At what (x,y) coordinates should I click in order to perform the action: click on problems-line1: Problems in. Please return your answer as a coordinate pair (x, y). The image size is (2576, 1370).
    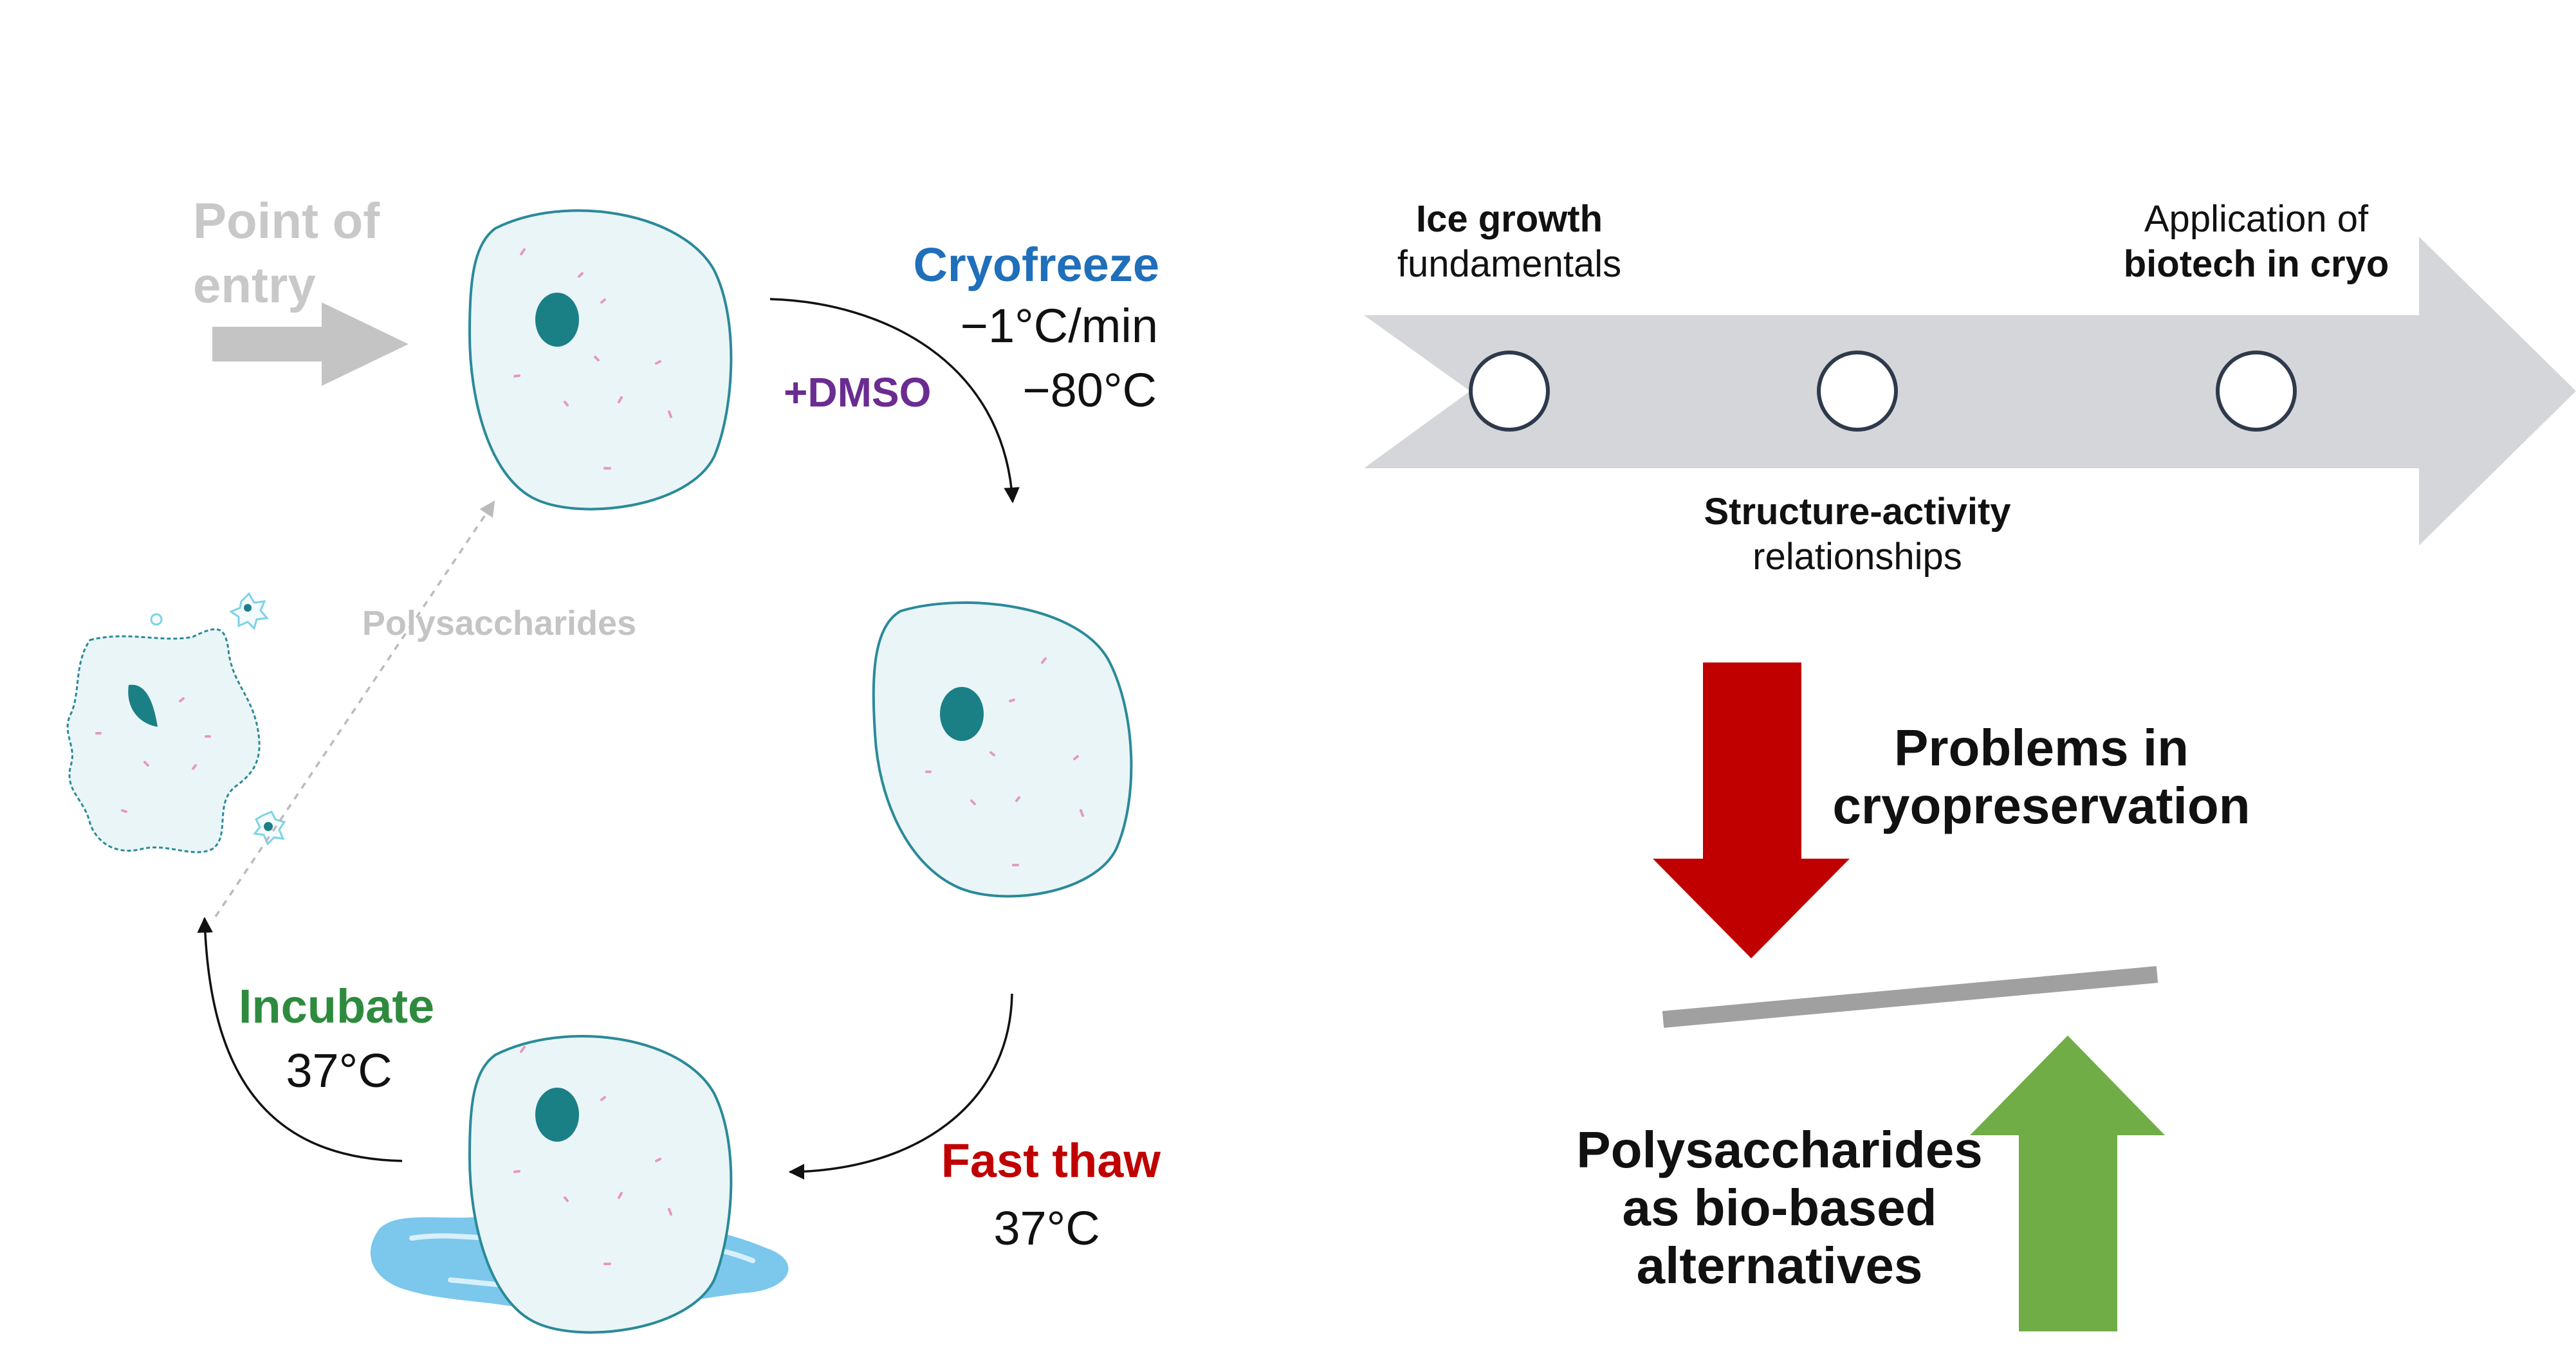
    Looking at the image, I should click on (2041, 747).